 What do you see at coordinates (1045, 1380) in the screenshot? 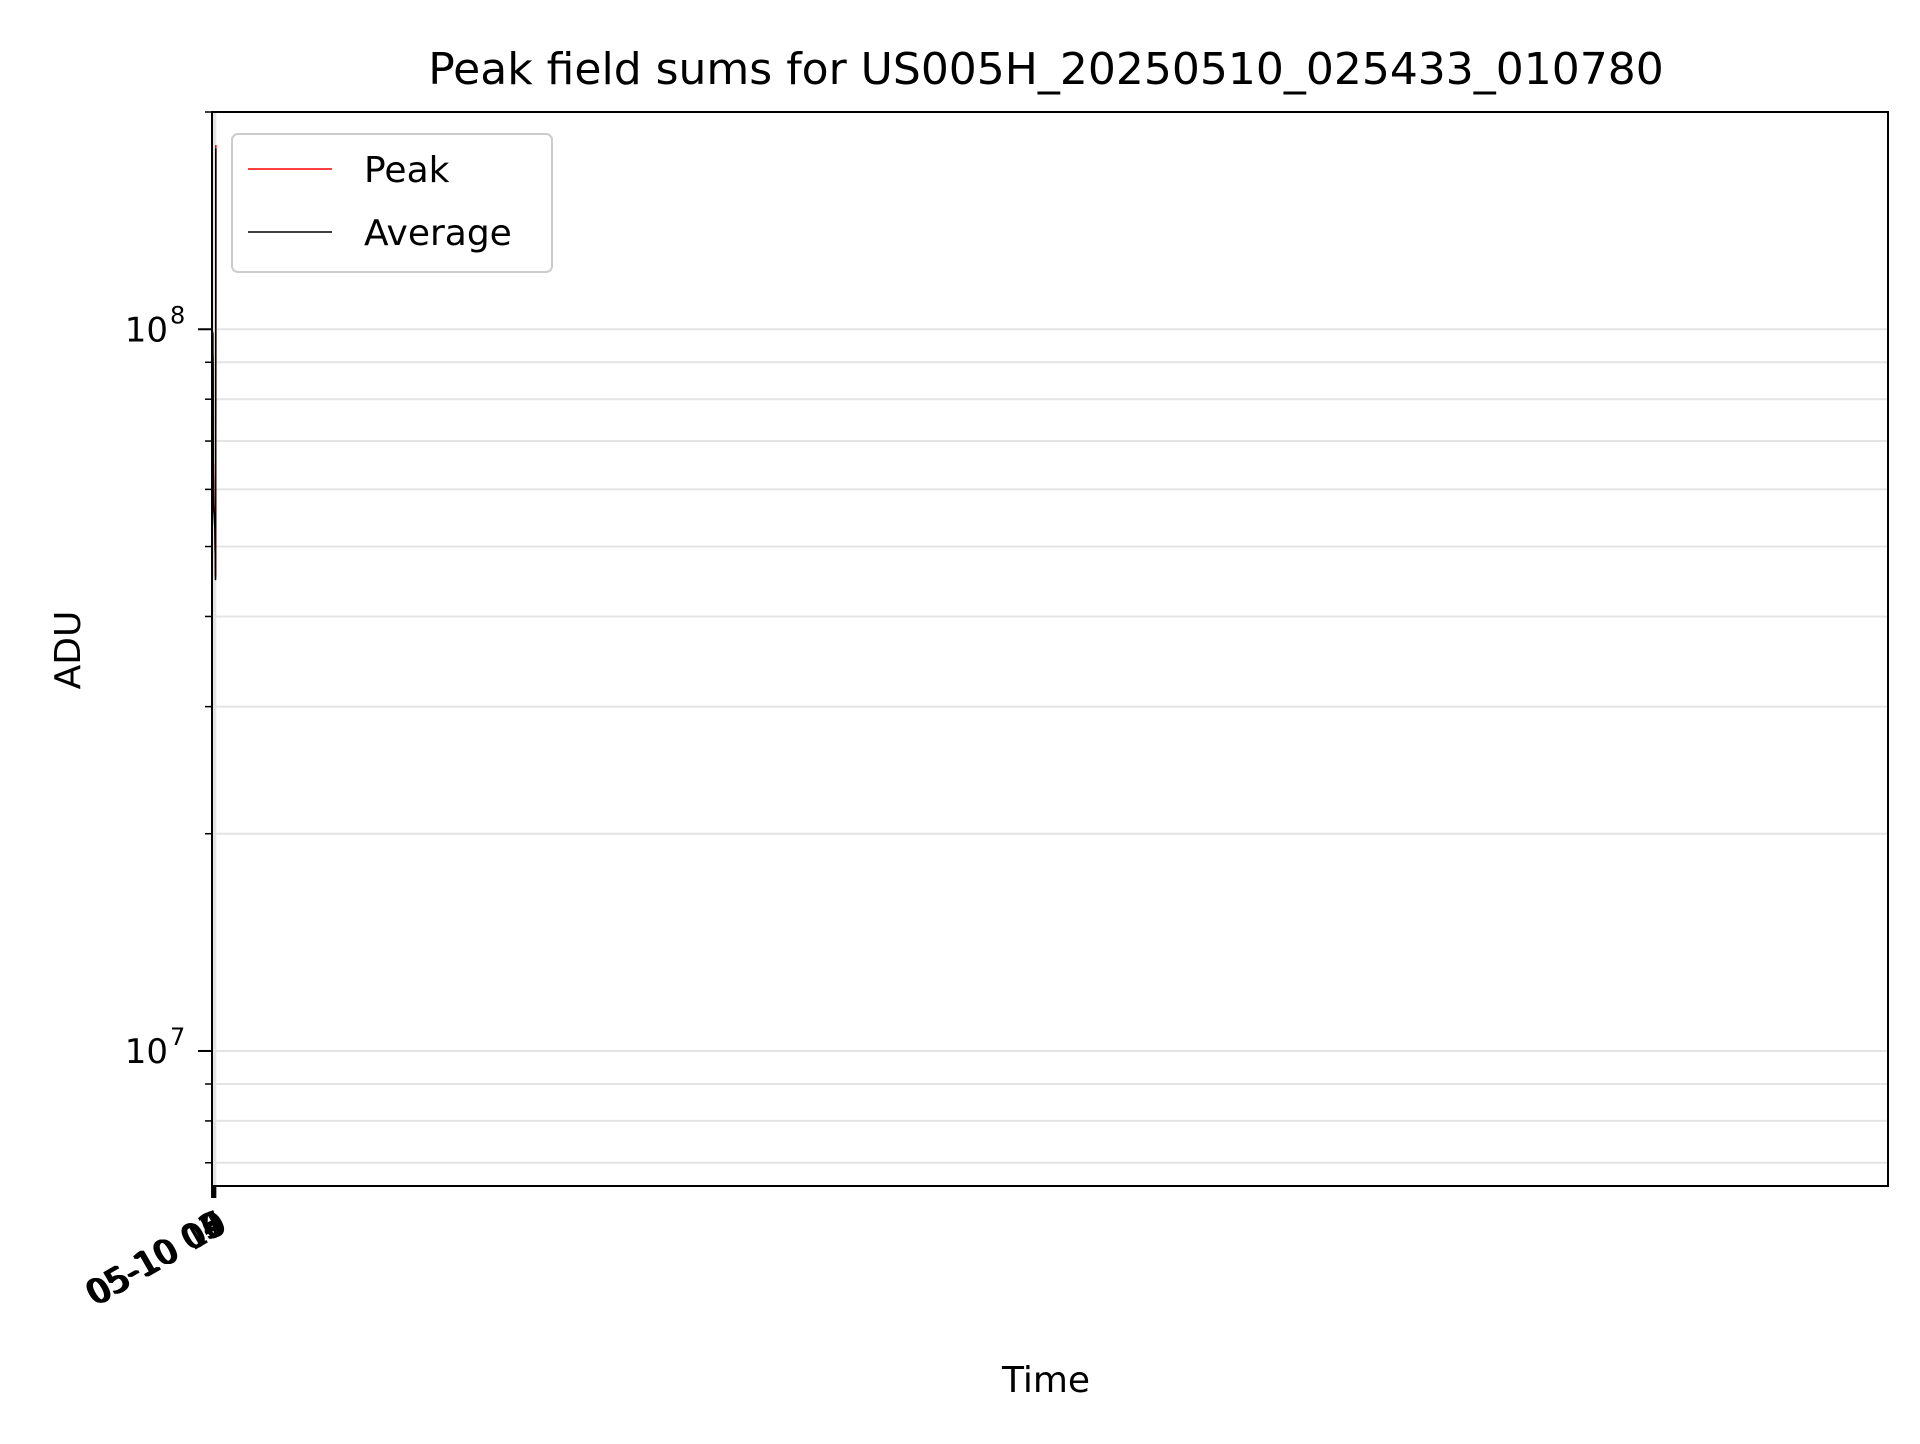
I see `x-axis-label: Time` at bounding box center [1045, 1380].